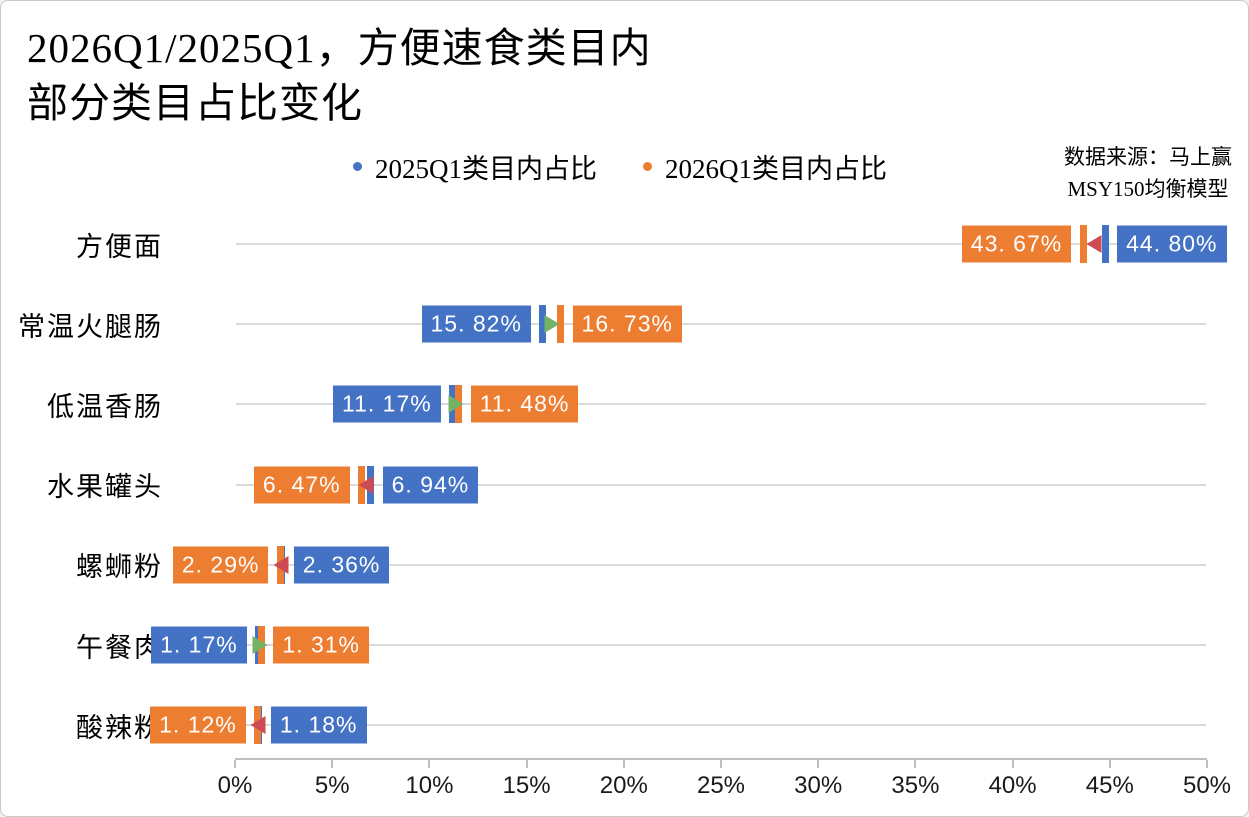  I want to click on category-label: 低温香肠, so click(105, 406).